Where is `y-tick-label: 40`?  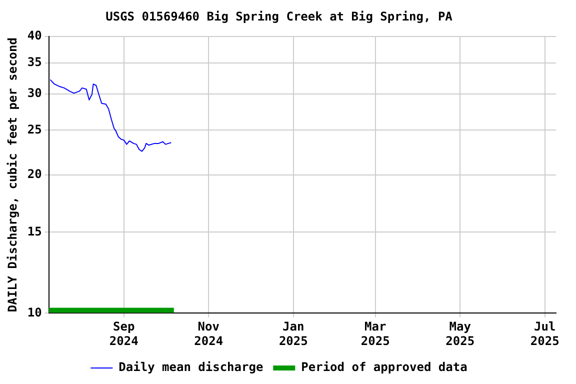 y-tick-label: 40 is located at coordinates (34, 35).